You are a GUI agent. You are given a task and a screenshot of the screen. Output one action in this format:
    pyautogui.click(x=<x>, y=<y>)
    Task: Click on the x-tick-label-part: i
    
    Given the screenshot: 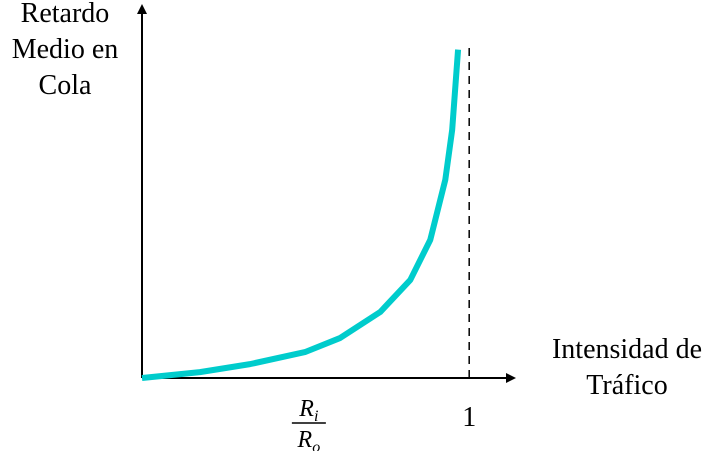 What is the action you would take?
    pyautogui.click(x=316, y=416)
    